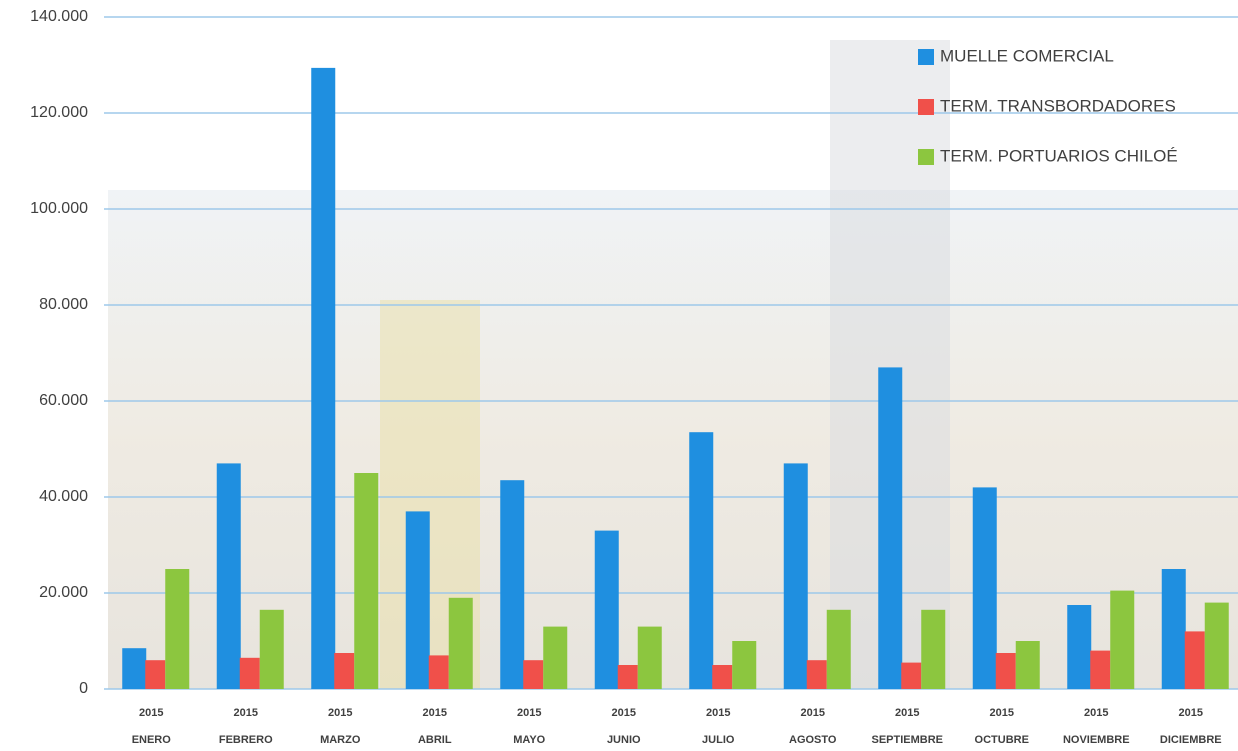 The width and height of the screenshot is (1238, 751). I want to click on legend-label: TERM. PORTUARIOS CHILOÉ, so click(1059, 155).